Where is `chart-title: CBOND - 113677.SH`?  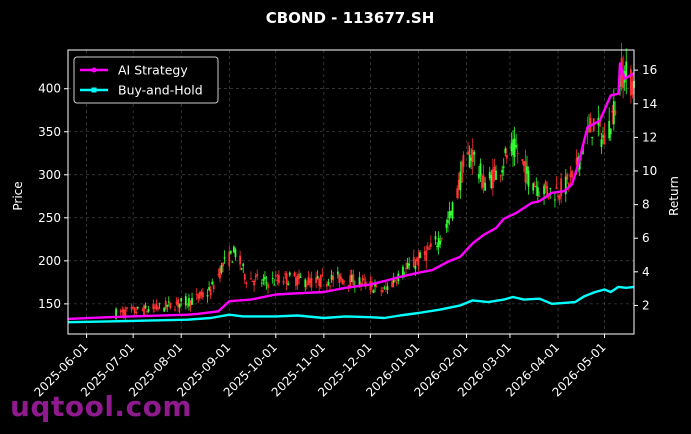
chart-title: CBOND - 113677.SH is located at coordinates (350, 18).